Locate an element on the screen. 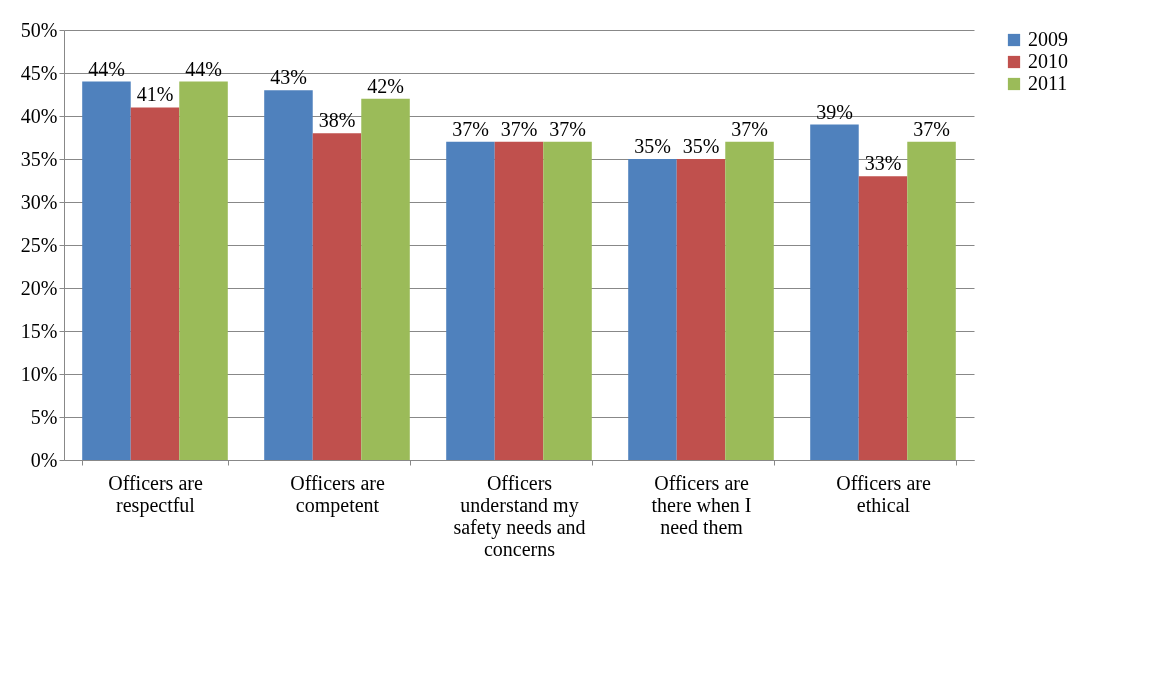  legend-label: 2009 is located at coordinates (1048, 39).